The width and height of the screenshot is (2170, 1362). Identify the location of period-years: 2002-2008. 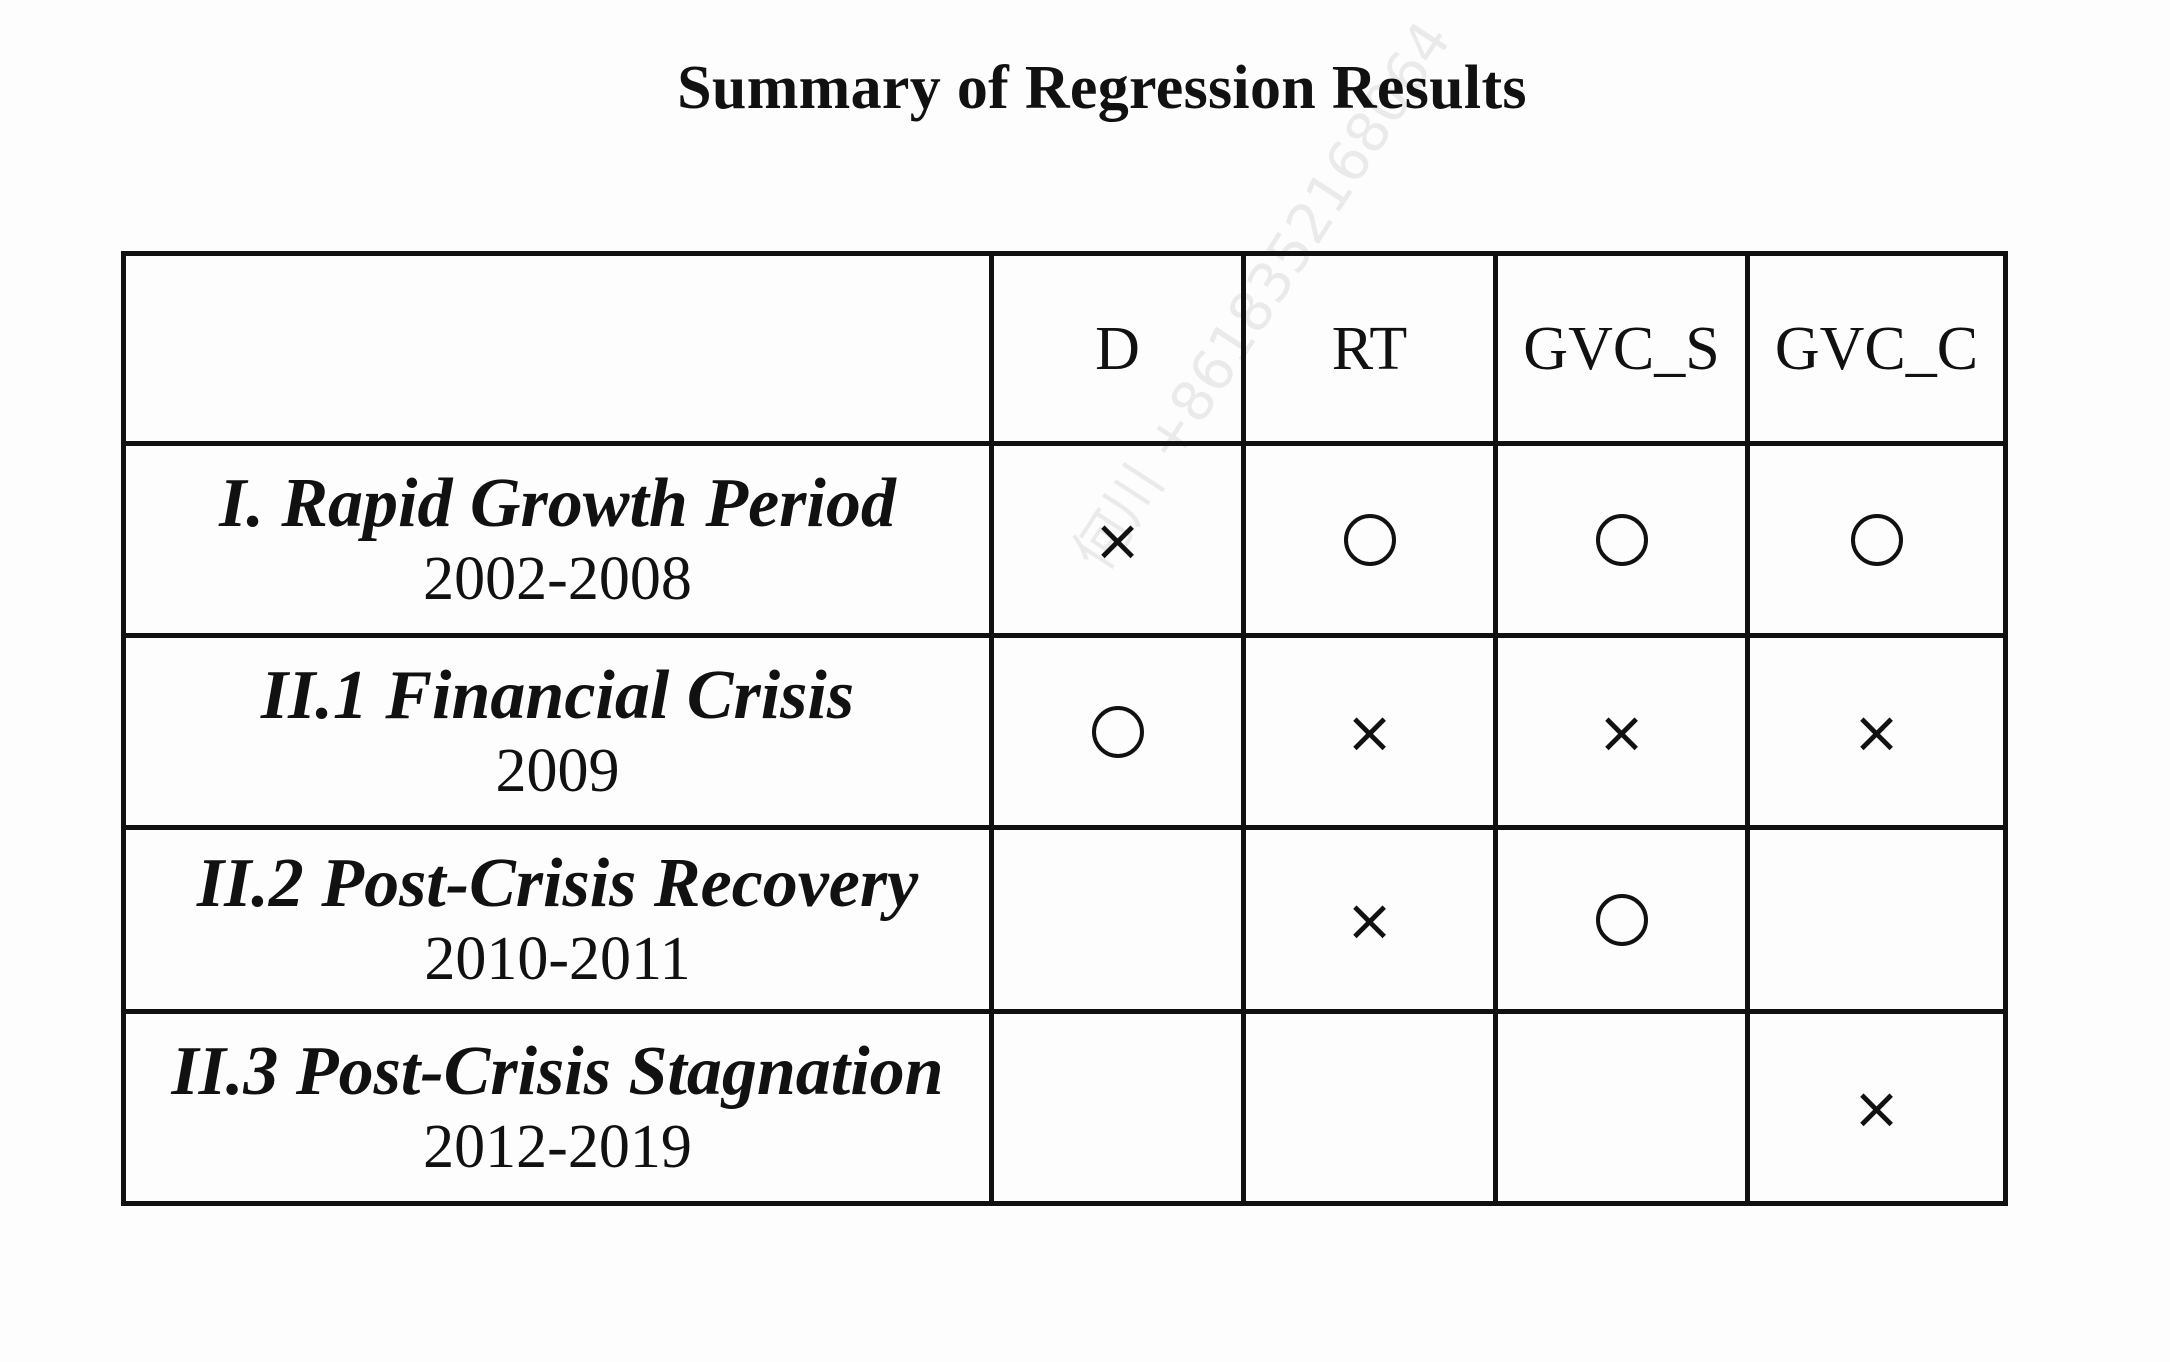
(557, 578).